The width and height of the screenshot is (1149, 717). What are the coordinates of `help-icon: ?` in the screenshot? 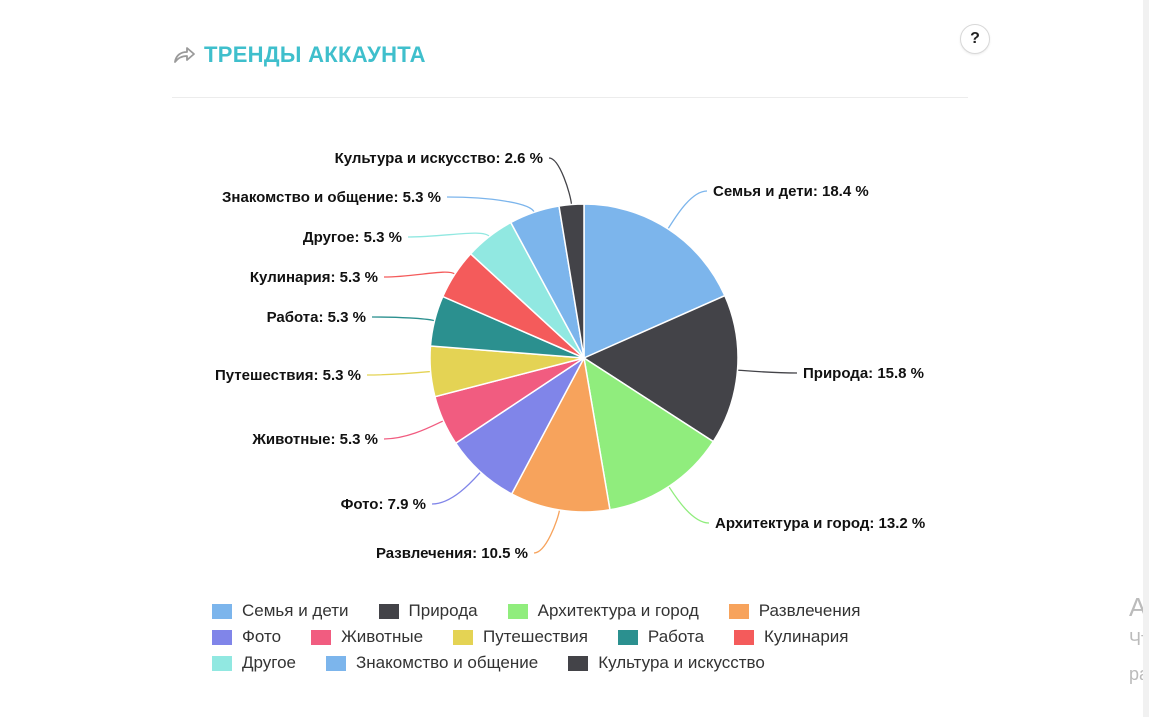 It's located at (975, 38).